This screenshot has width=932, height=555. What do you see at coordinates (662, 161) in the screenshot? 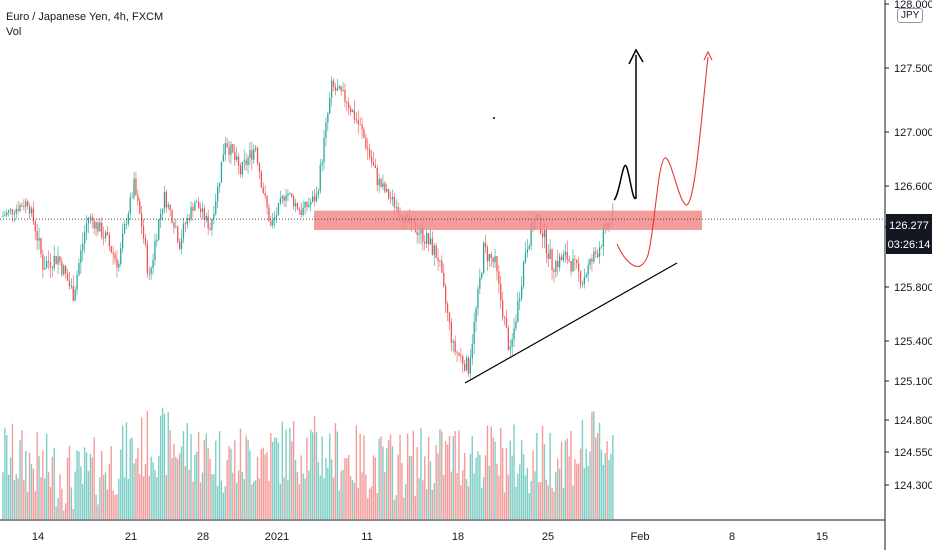
I see `projection-red-path` at bounding box center [662, 161].